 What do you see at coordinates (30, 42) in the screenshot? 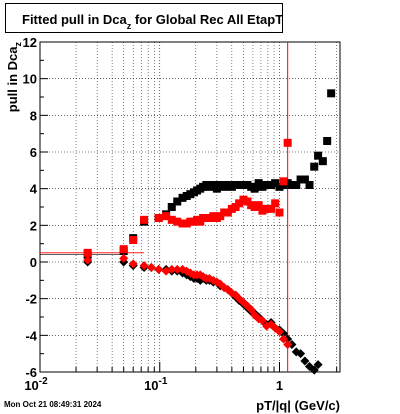
I see `y-tick-label: 12` at bounding box center [30, 42].